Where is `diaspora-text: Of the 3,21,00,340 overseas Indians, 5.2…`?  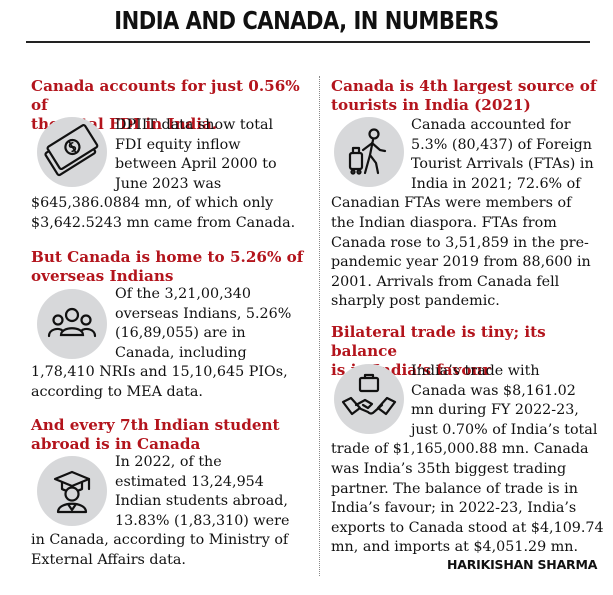 diaspora-text: Of the 3,21,00,340 overseas Indians, 5.2… is located at coordinates (161, 343).